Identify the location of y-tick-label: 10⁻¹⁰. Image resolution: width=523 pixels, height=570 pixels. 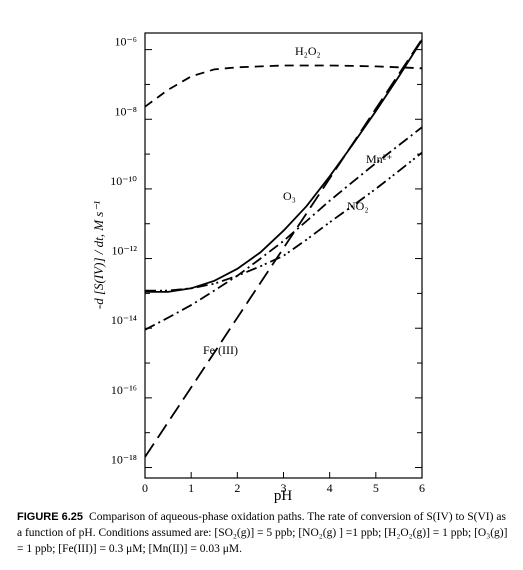
(123, 181).